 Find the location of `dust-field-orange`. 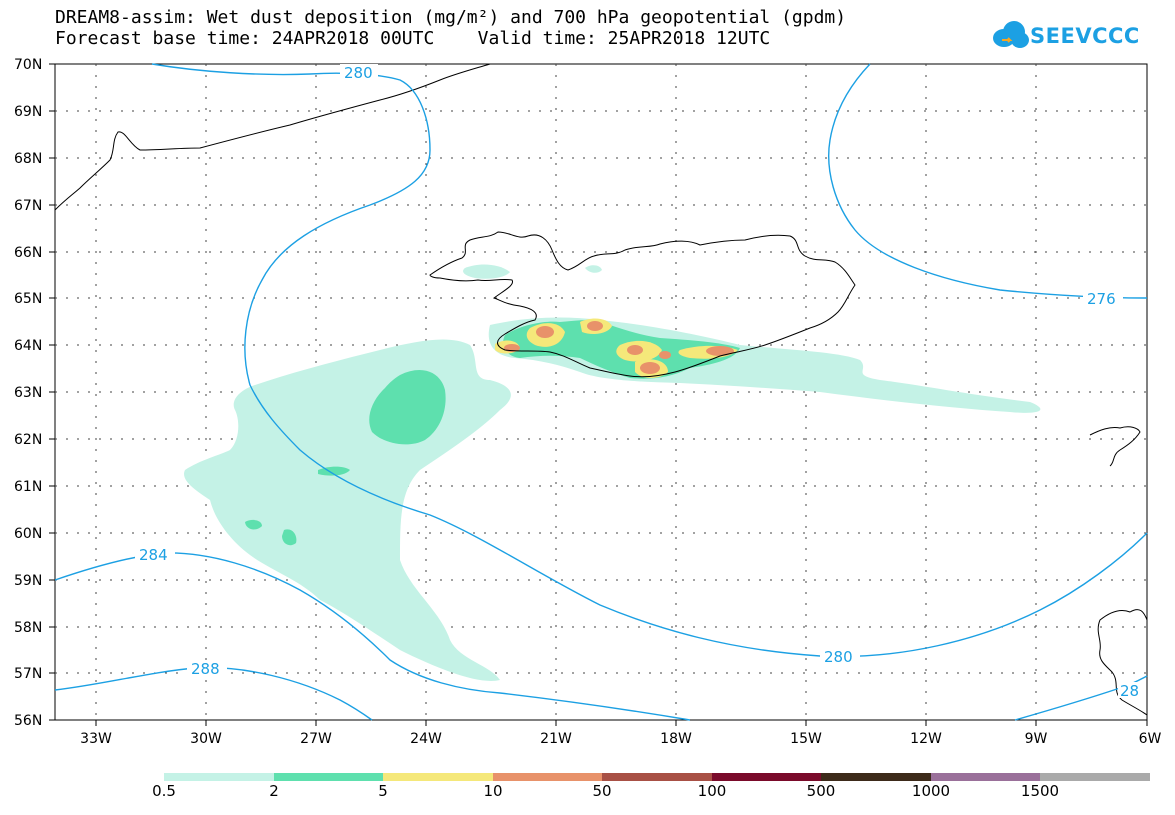

dust-field-orange is located at coordinates (619, 347).